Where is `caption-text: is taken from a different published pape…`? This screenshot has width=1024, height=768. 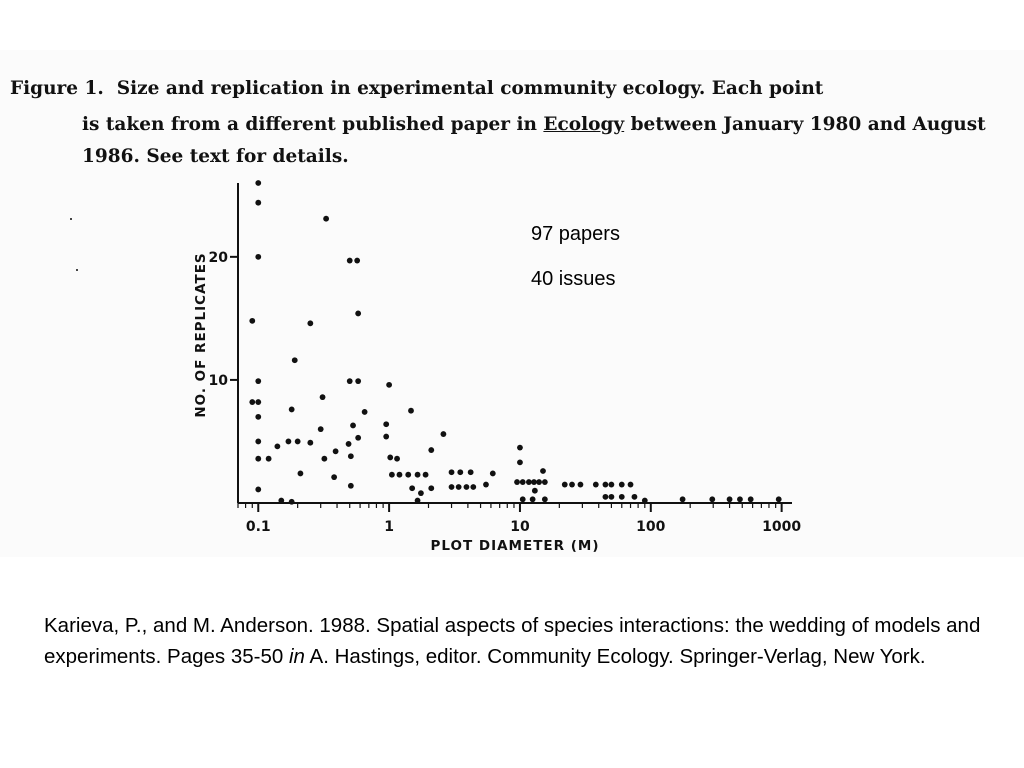
caption-text: is taken from a different published pape… is located at coordinates (309, 124).